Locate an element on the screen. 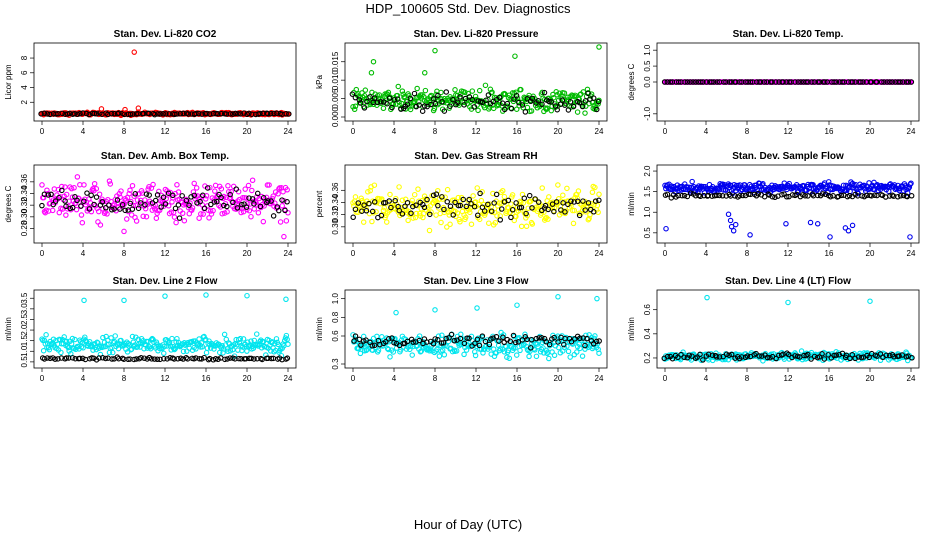  y-tick-label: 0.6 is located at coordinates (647, 310).